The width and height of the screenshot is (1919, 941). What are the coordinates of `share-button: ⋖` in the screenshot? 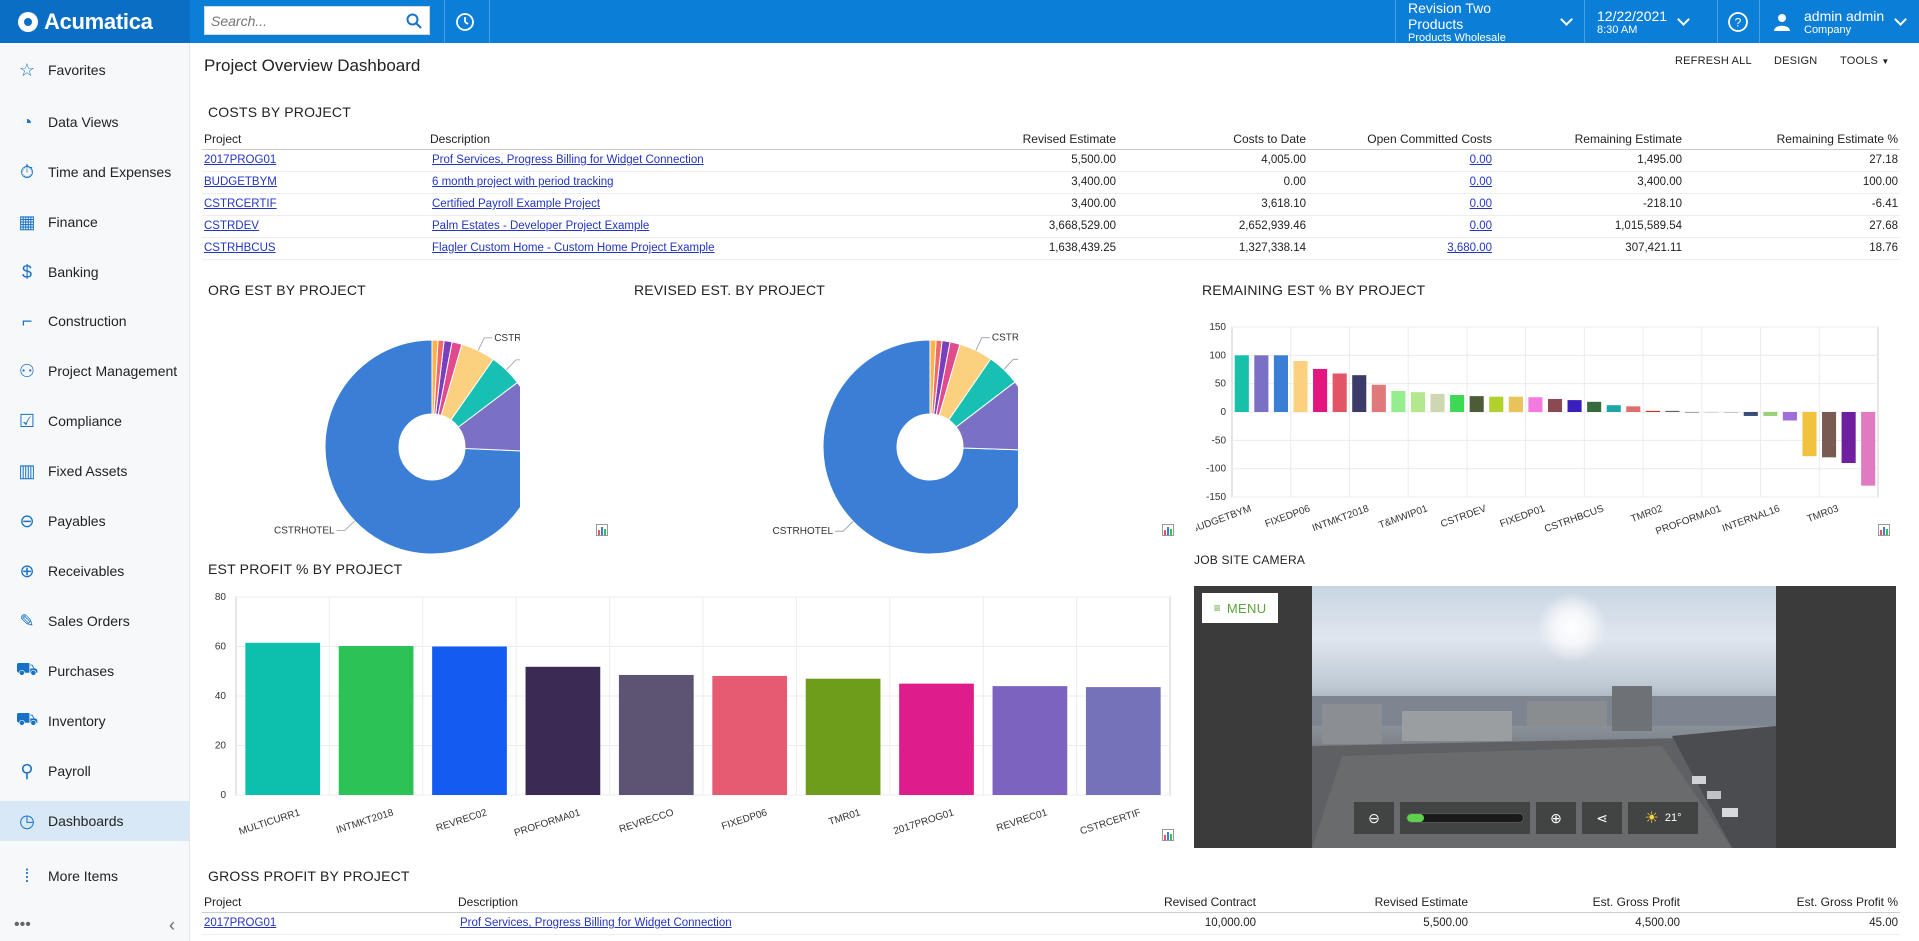 It's located at (1602, 818).